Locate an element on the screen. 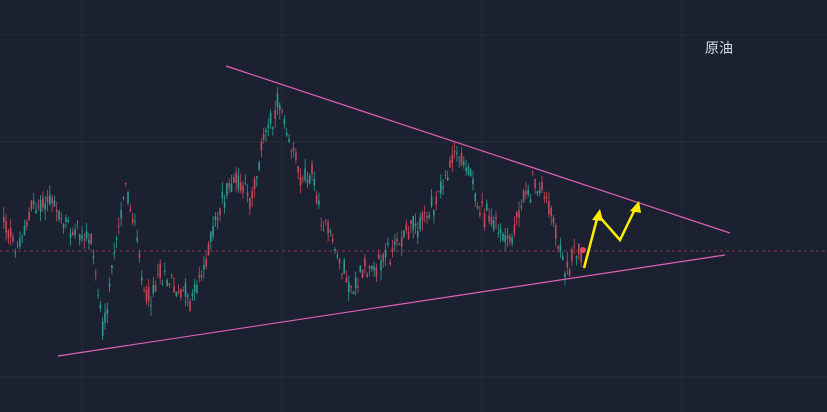  arrow-path is located at coordinates (610, 237).